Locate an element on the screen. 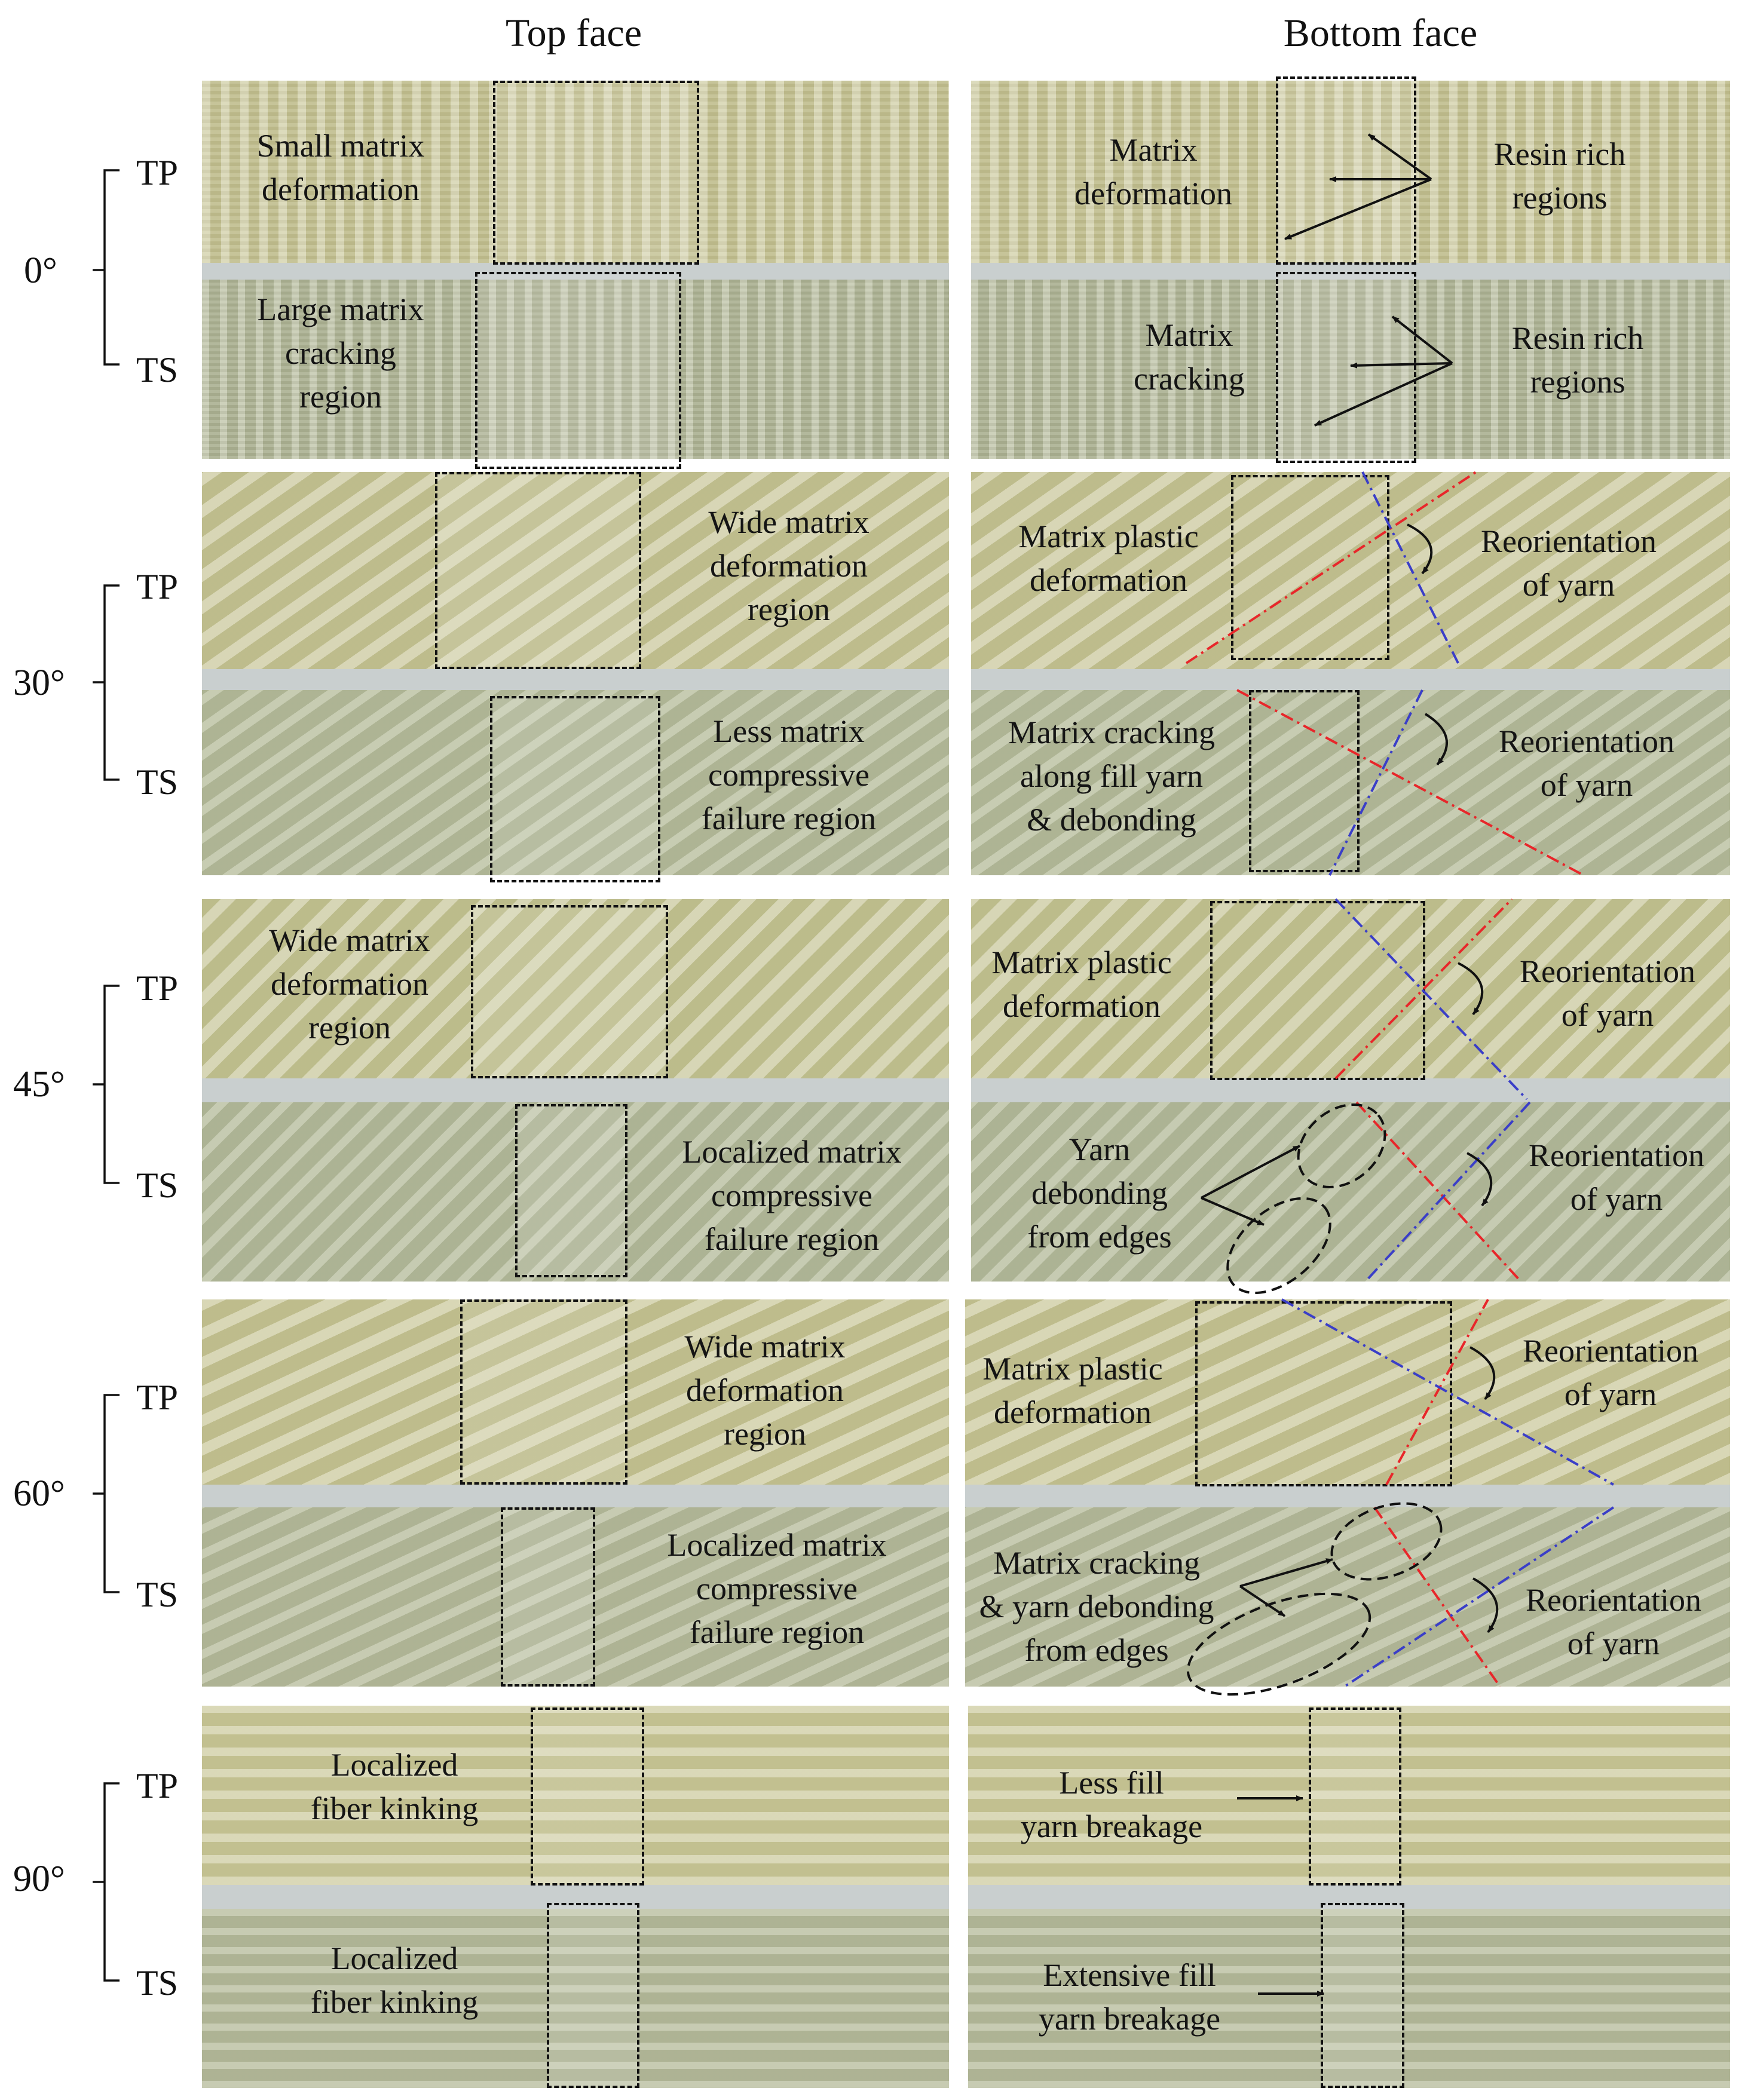 Image resolution: width=1742 pixels, height=2100 pixels. arrows-0-bot-ts is located at coordinates (1383, 371).